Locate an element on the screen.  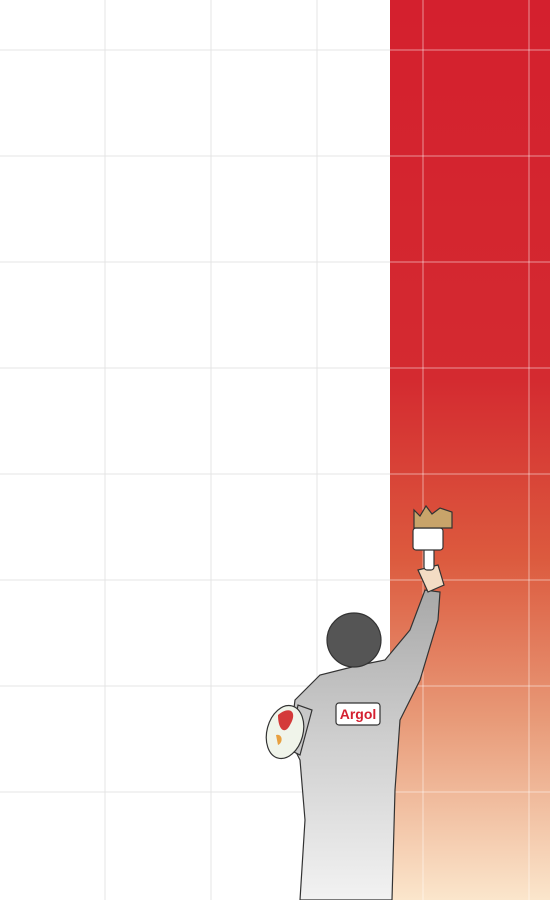
badge-text: Argol is located at coordinates (358, 714).